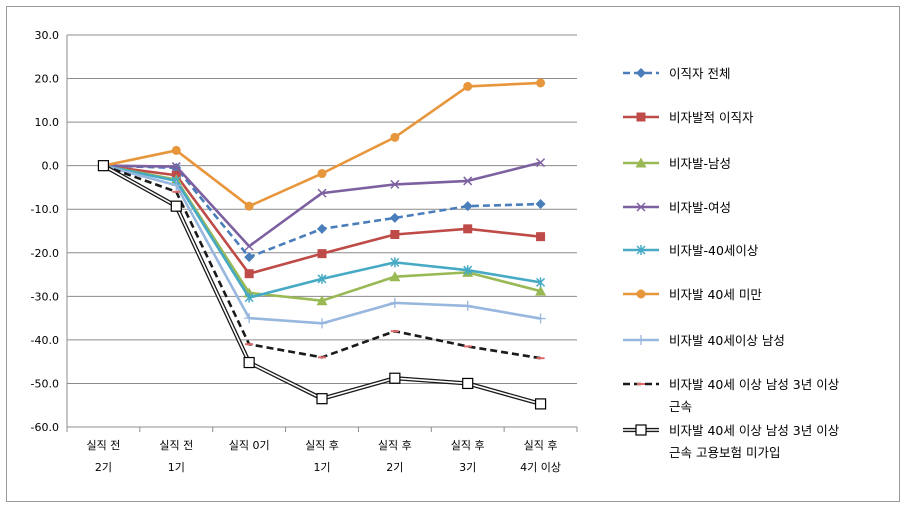 The image size is (906, 510). Describe the element at coordinates (47, 122) in the screenshot. I see `y-tick-label: 10.0` at that location.